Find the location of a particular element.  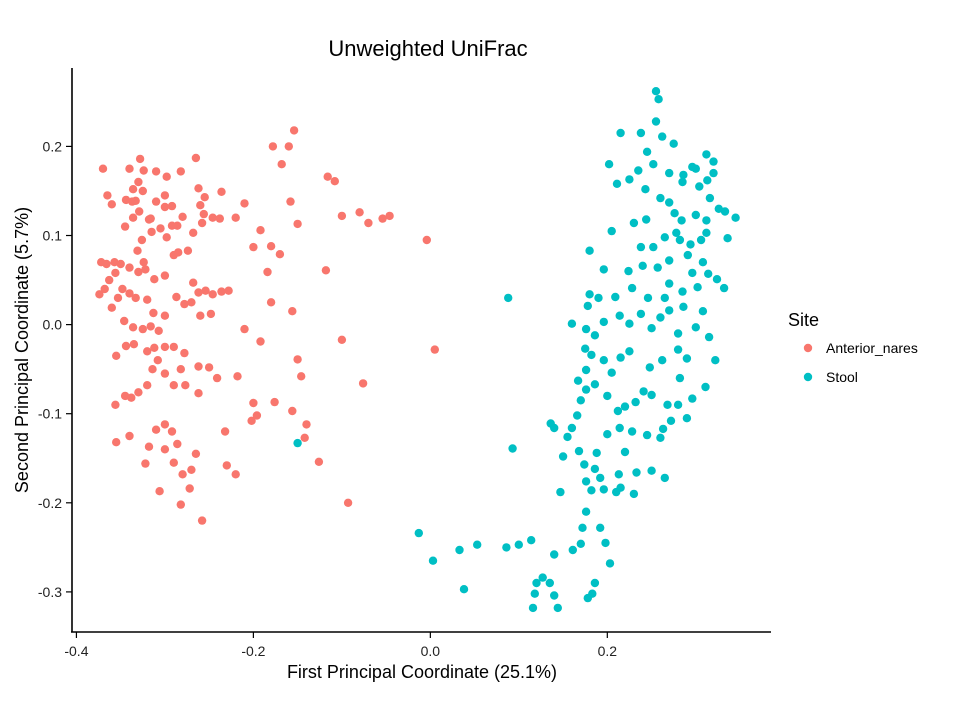

y-axis-ticks: -0.3 -0.2 -0.1 0.0 0.1 0.2 is located at coordinates (55, 369).